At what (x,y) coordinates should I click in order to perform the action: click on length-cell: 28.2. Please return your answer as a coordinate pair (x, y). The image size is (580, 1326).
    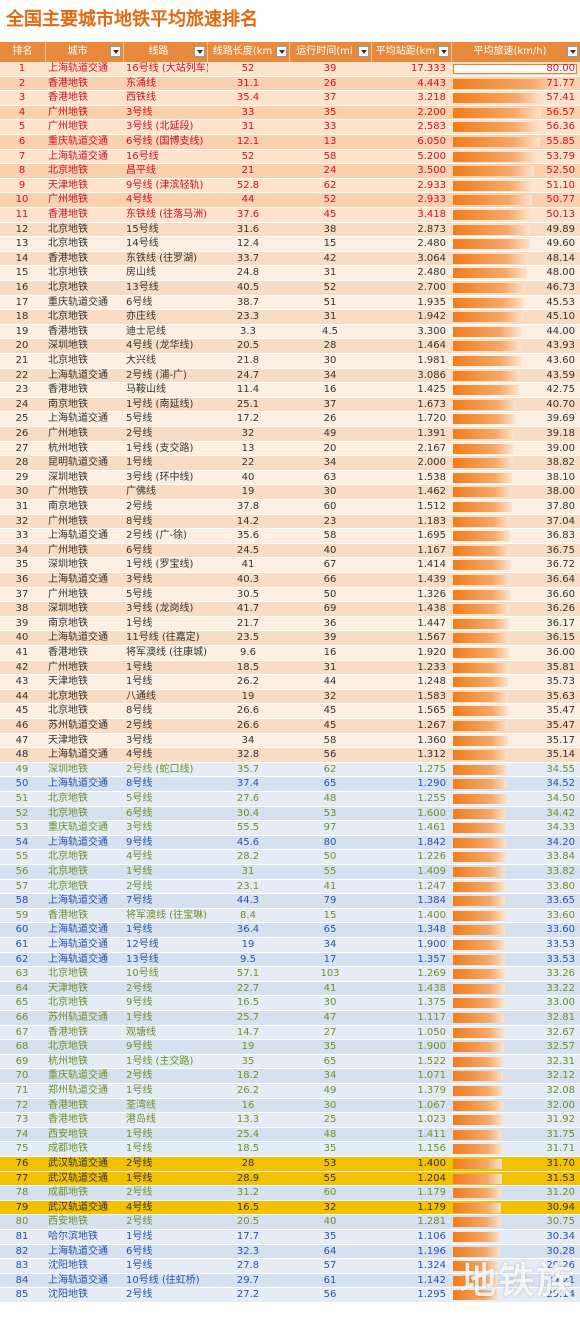
    Looking at the image, I should click on (248, 857).